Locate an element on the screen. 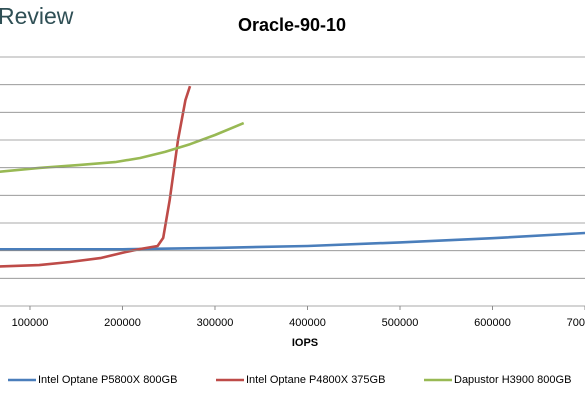 This screenshot has width=585, height=401. chart-title: Oracle-90-10 is located at coordinates (292, 25).